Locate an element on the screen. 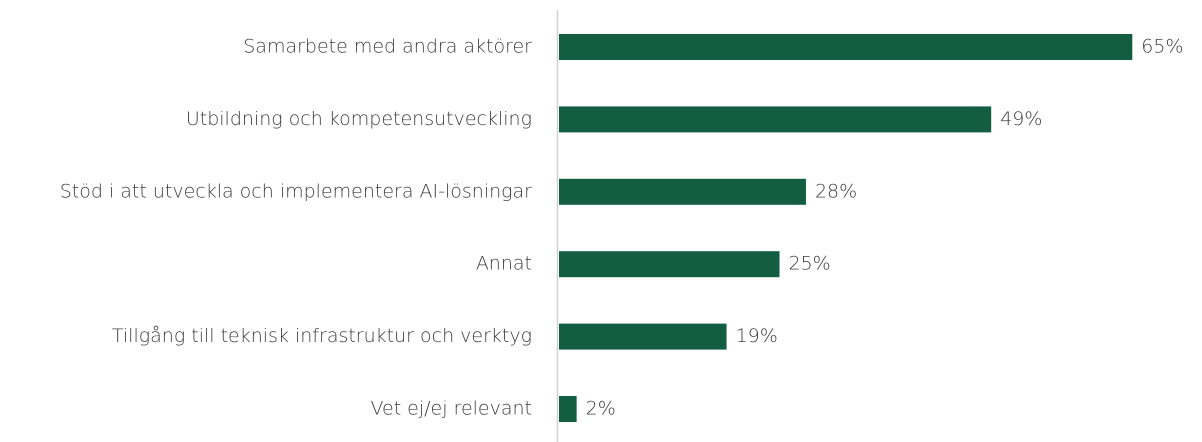 The height and width of the screenshot is (442, 1202). category-label: Annat is located at coordinates (504, 264).